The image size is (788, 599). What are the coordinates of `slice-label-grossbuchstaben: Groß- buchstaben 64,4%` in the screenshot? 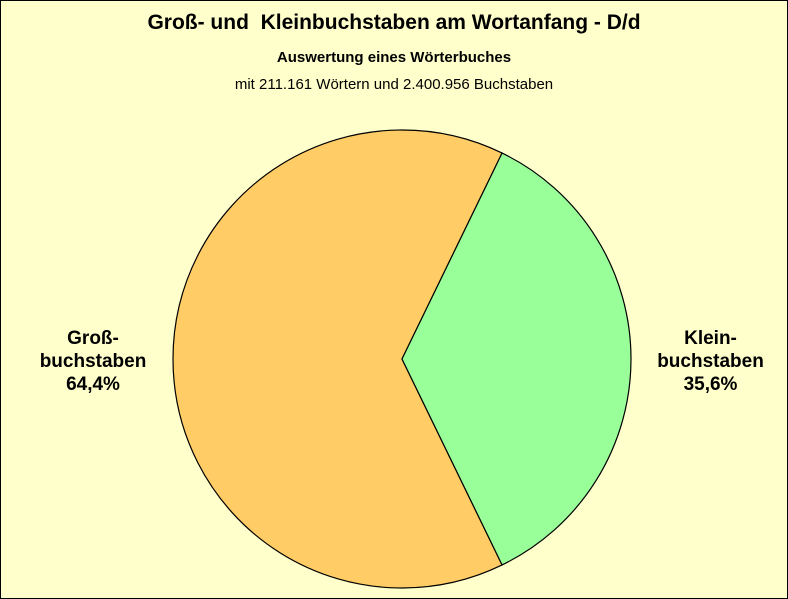 It's located at (93, 361).